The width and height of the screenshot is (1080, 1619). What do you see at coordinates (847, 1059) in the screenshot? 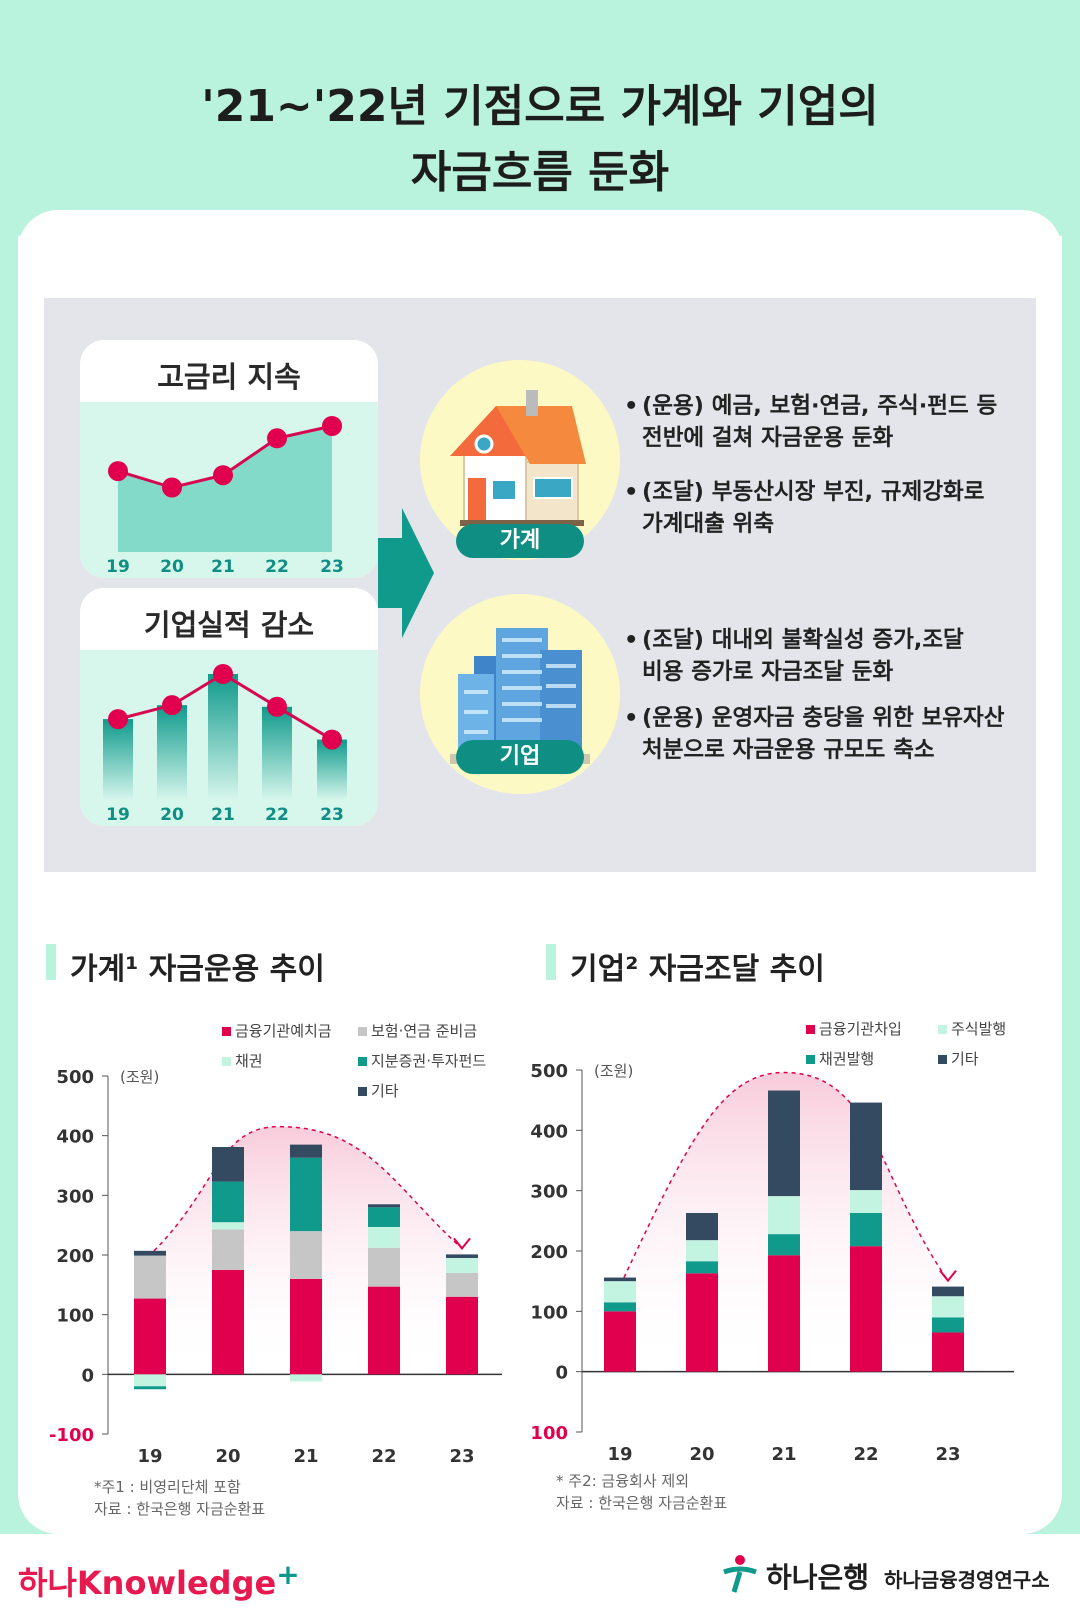
I see `legend-label: 채권발행` at bounding box center [847, 1059].